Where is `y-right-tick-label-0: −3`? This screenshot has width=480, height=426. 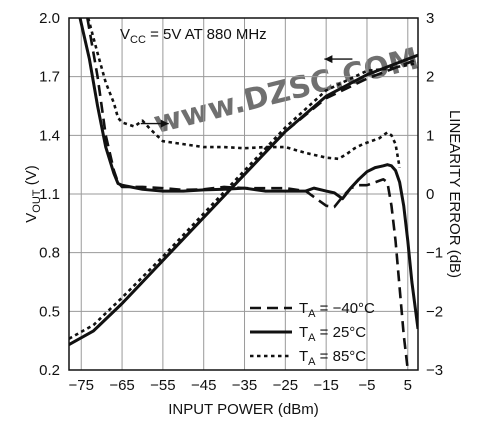 y-right-tick-label-0: −3 is located at coordinates (434, 370).